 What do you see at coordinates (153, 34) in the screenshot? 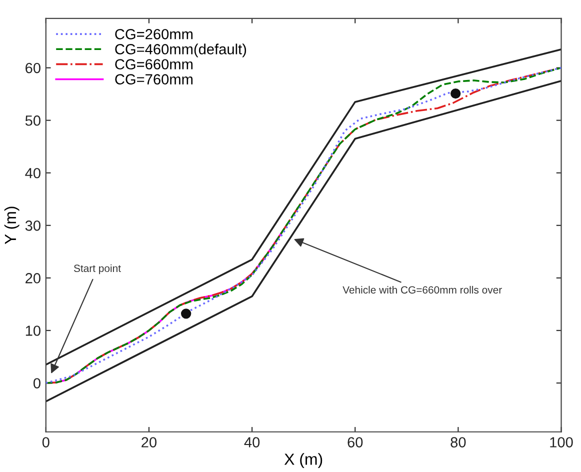
I see `legend-label: CG=260mm` at bounding box center [153, 34].